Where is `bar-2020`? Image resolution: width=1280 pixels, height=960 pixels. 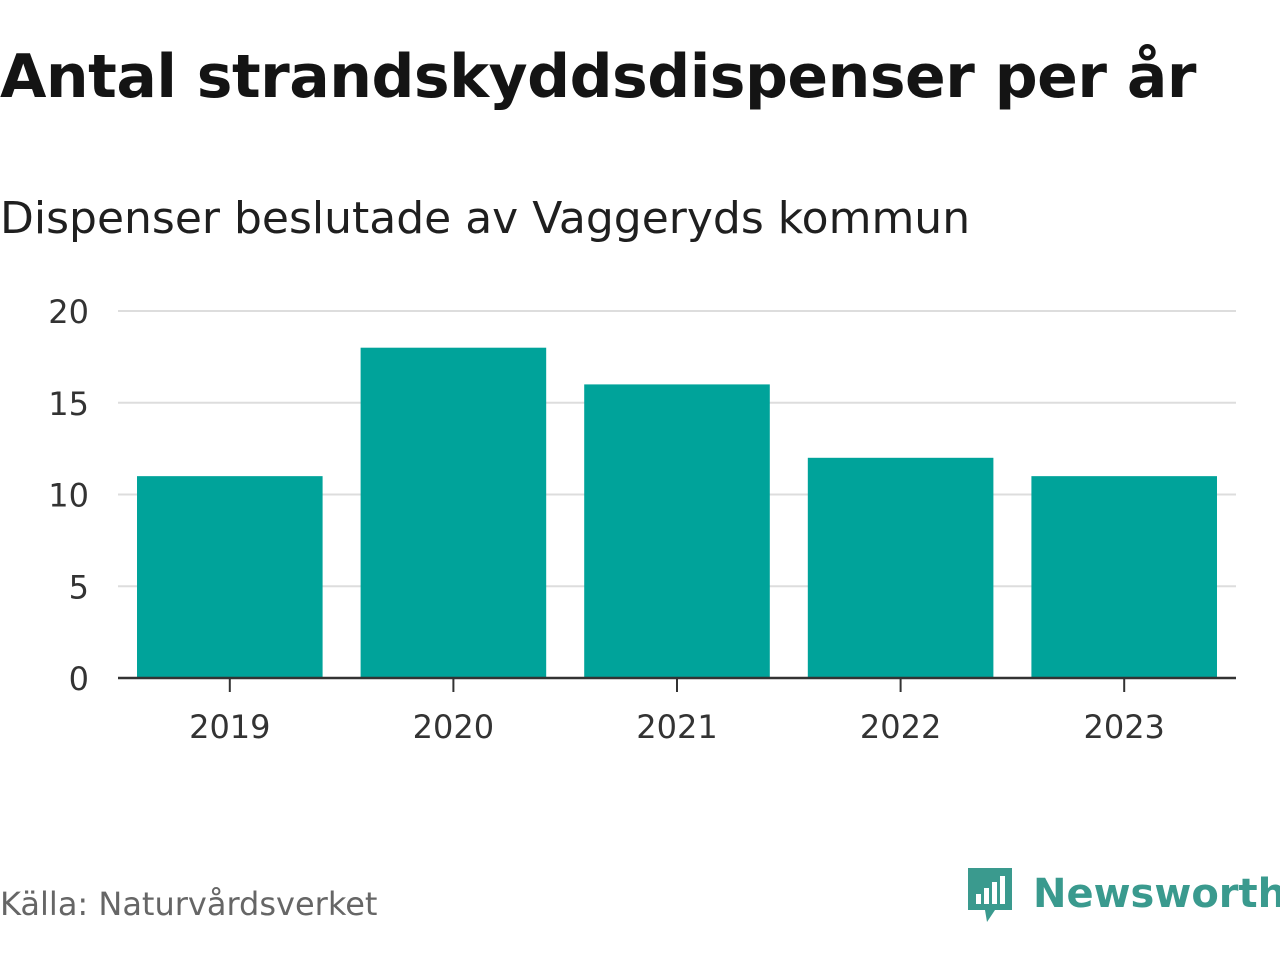
bar-2020 is located at coordinates (453, 512).